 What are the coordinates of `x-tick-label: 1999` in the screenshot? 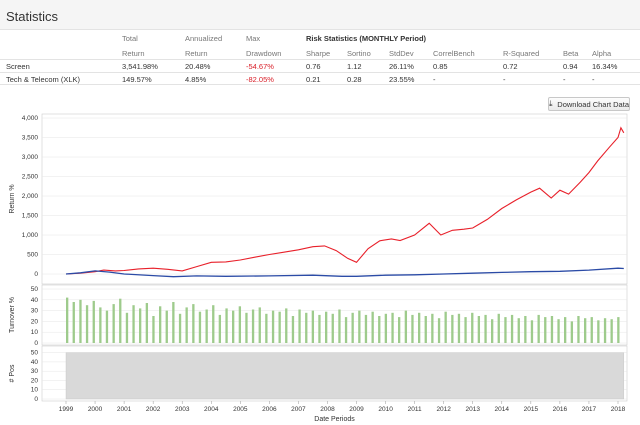 It's located at (66, 409).